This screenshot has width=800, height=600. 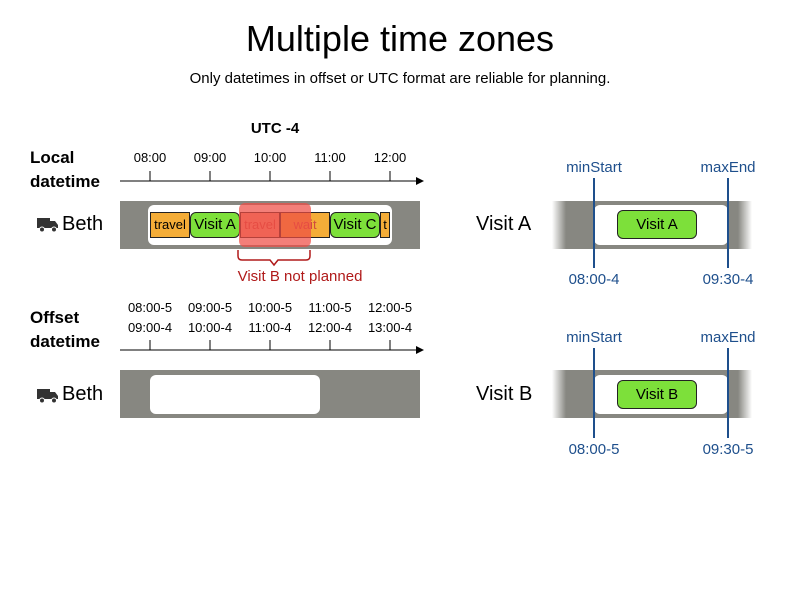 What do you see at coordinates (210, 327) in the screenshot?
I see `offset-tick-label: 10:00-4` at bounding box center [210, 327].